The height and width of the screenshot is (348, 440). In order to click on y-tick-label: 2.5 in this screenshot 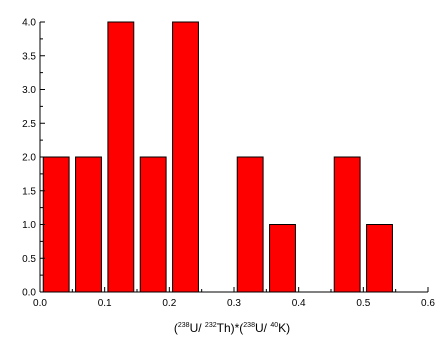, I will do `click(29, 124)`.